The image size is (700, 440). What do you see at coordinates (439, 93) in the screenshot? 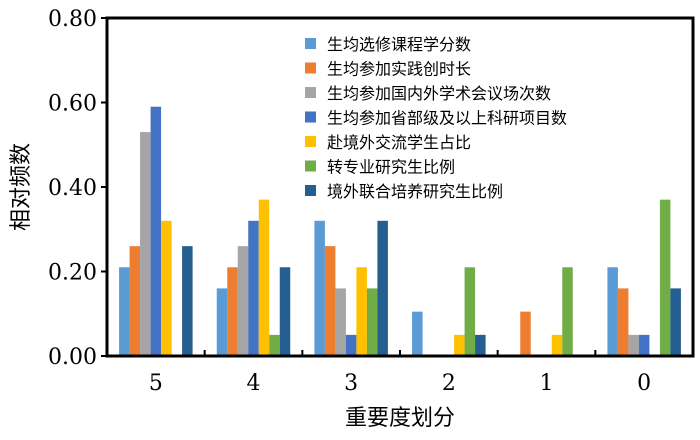
I see `legend-label: 生均参加国内外学术会议场次数` at bounding box center [439, 93].